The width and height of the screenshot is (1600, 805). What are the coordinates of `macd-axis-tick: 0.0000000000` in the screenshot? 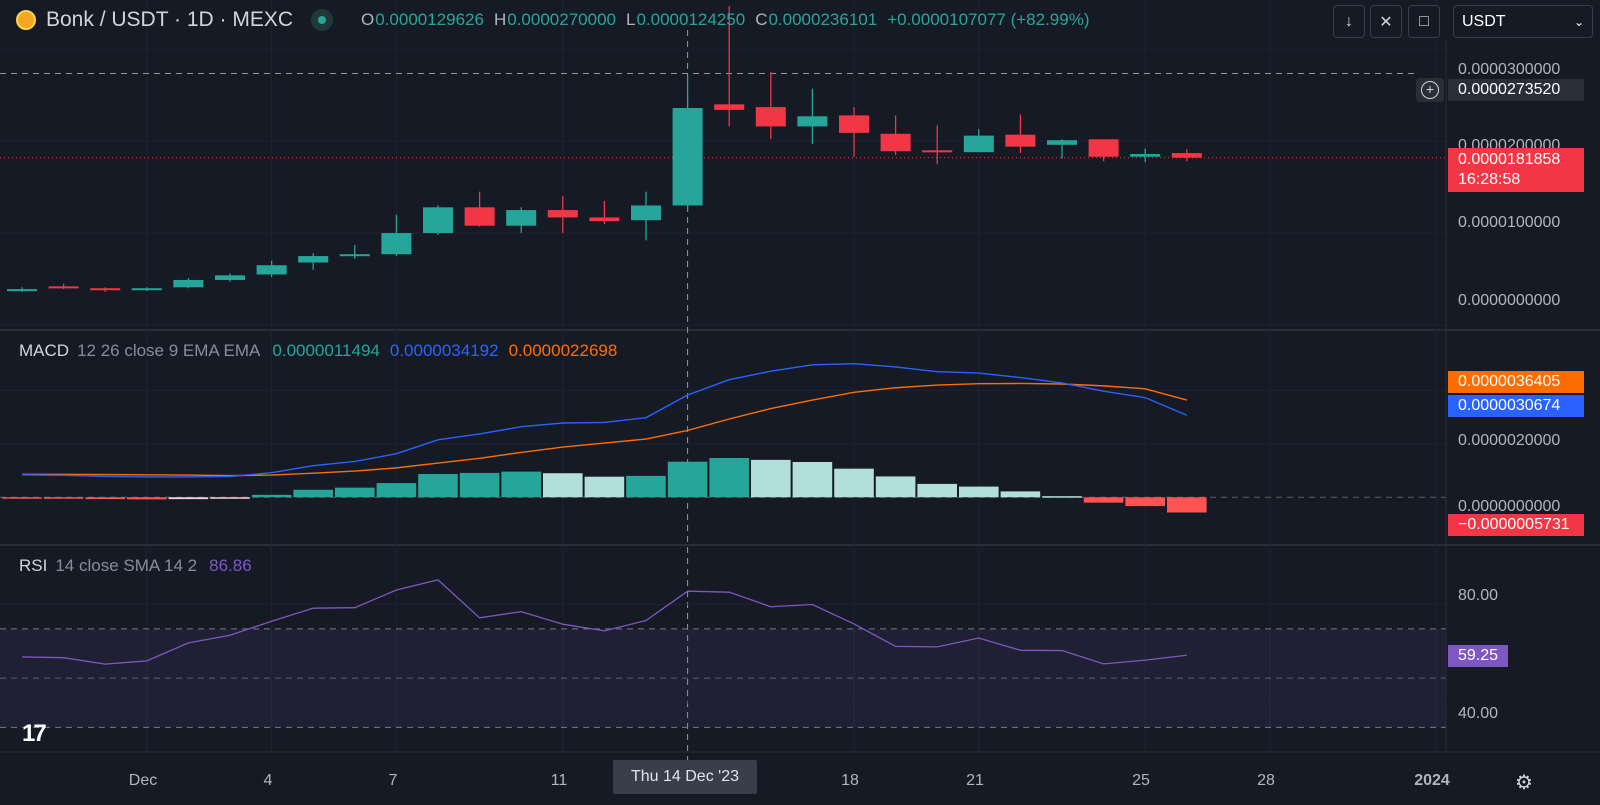 It's located at (1509, 506).